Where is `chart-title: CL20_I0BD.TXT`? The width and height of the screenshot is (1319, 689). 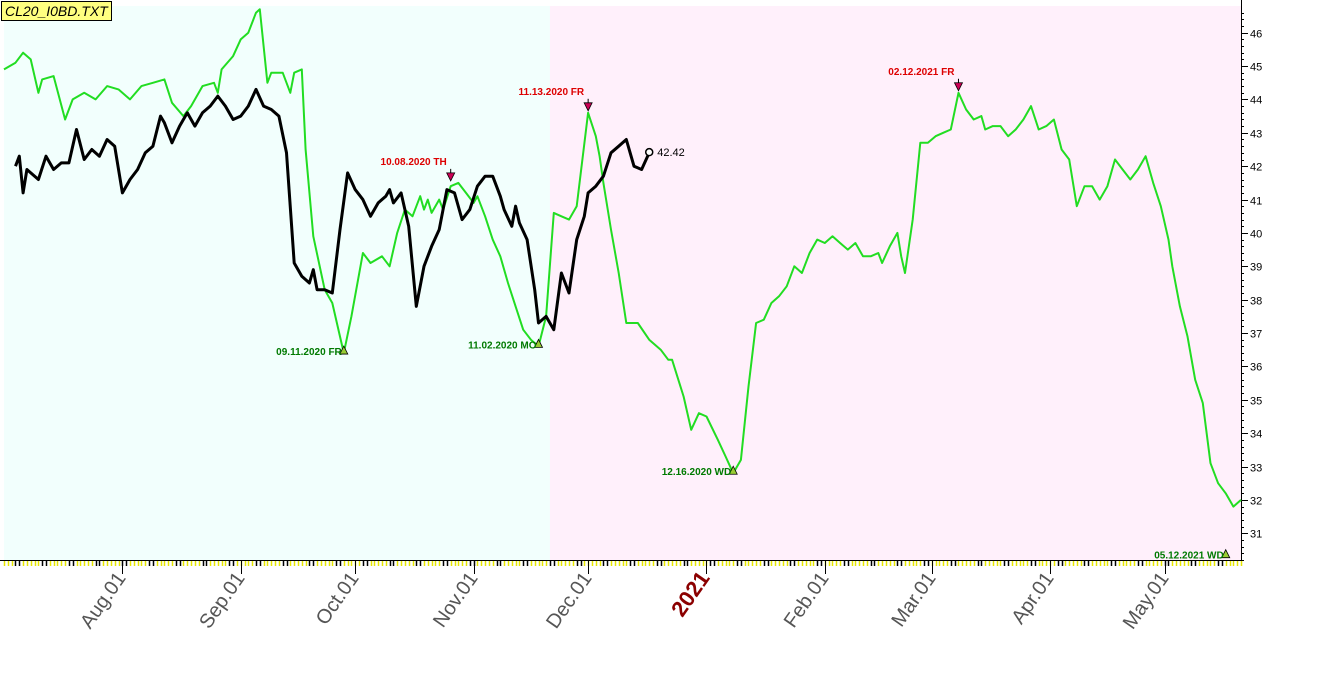 chart-title: CL20_I0BD.TXT is located at coordinates (56, 11).